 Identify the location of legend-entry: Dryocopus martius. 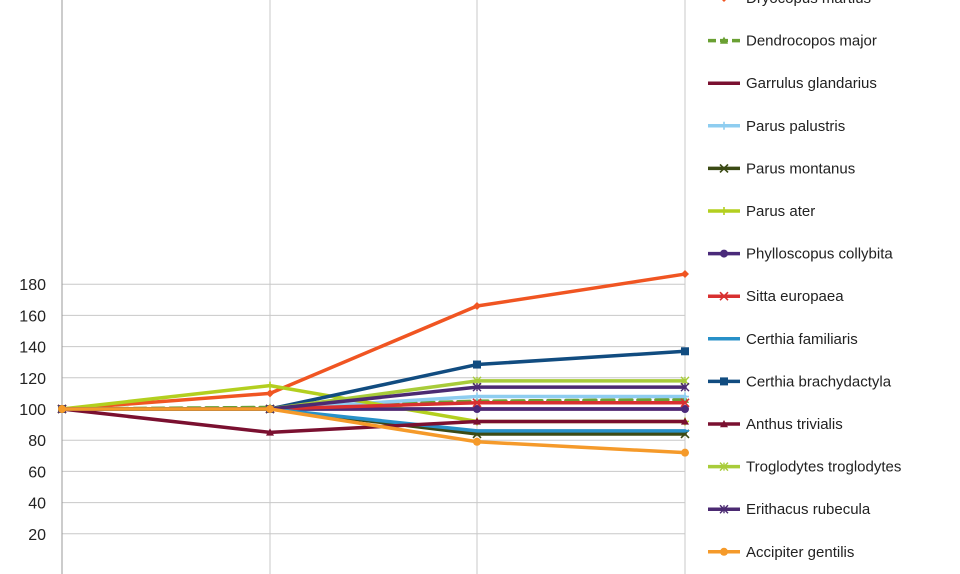
(796, 3).